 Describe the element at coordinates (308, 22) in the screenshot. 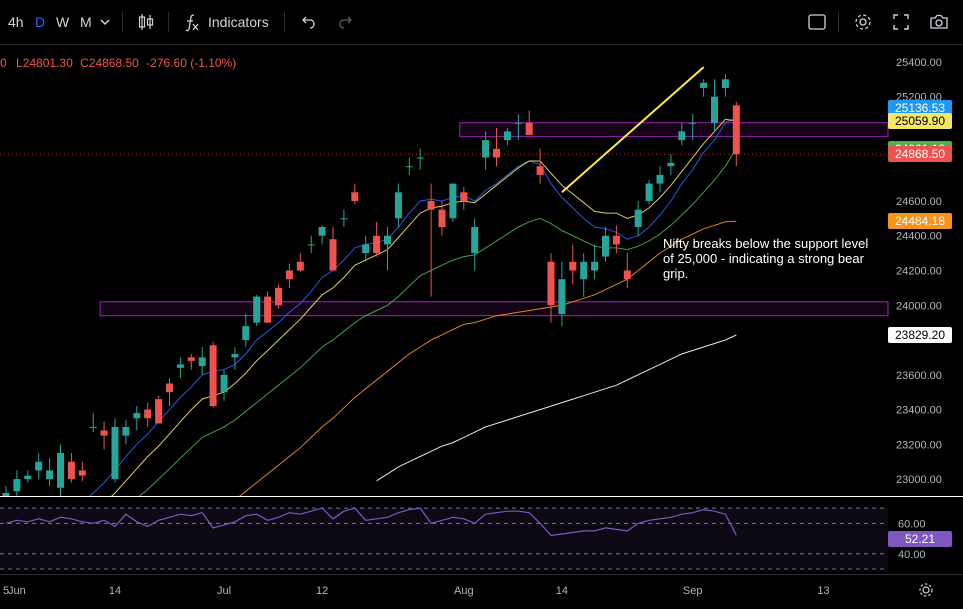

I see `undo-icon` at that location.